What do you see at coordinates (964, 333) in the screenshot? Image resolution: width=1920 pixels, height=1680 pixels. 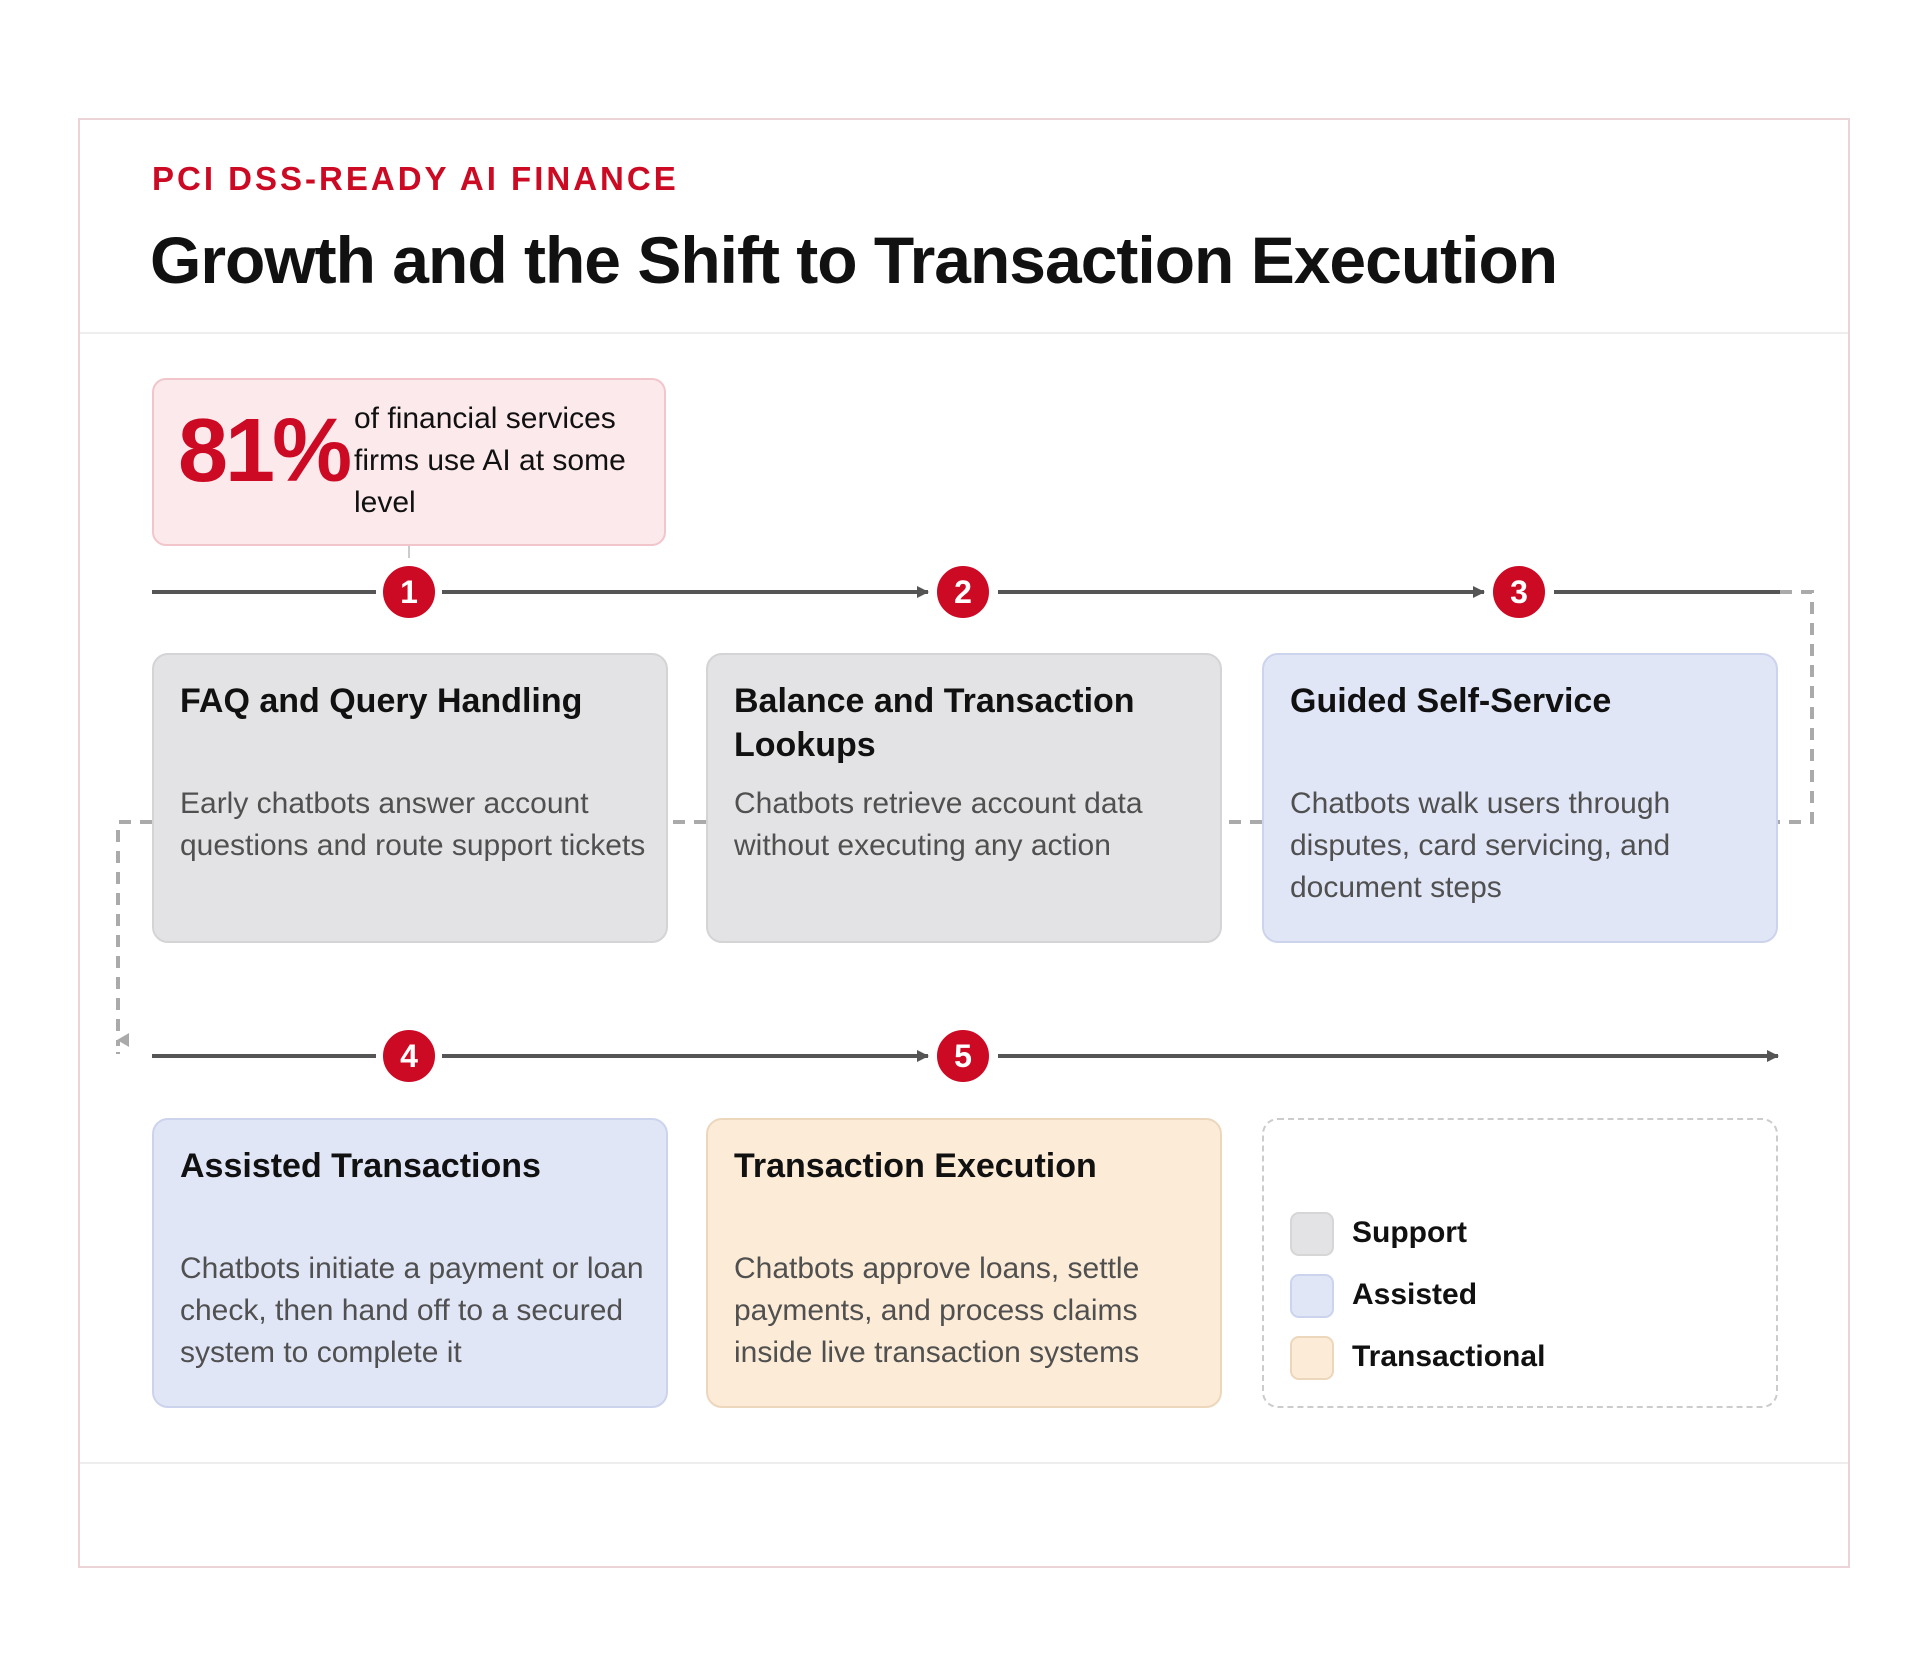 I see `header-divider` at bounding box center [964, 333].